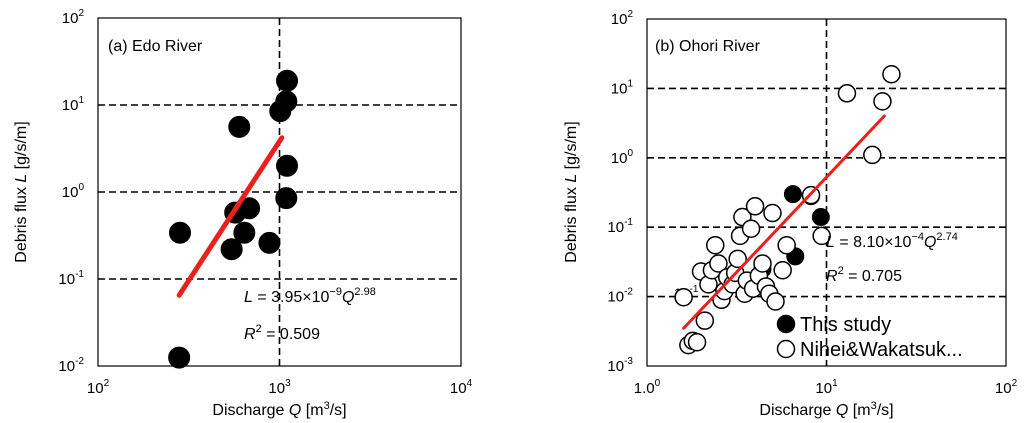 Image resolution: width=1025 pixels, height=423 pixels. I want to click on legend-marker-filled, so click(786, 324).